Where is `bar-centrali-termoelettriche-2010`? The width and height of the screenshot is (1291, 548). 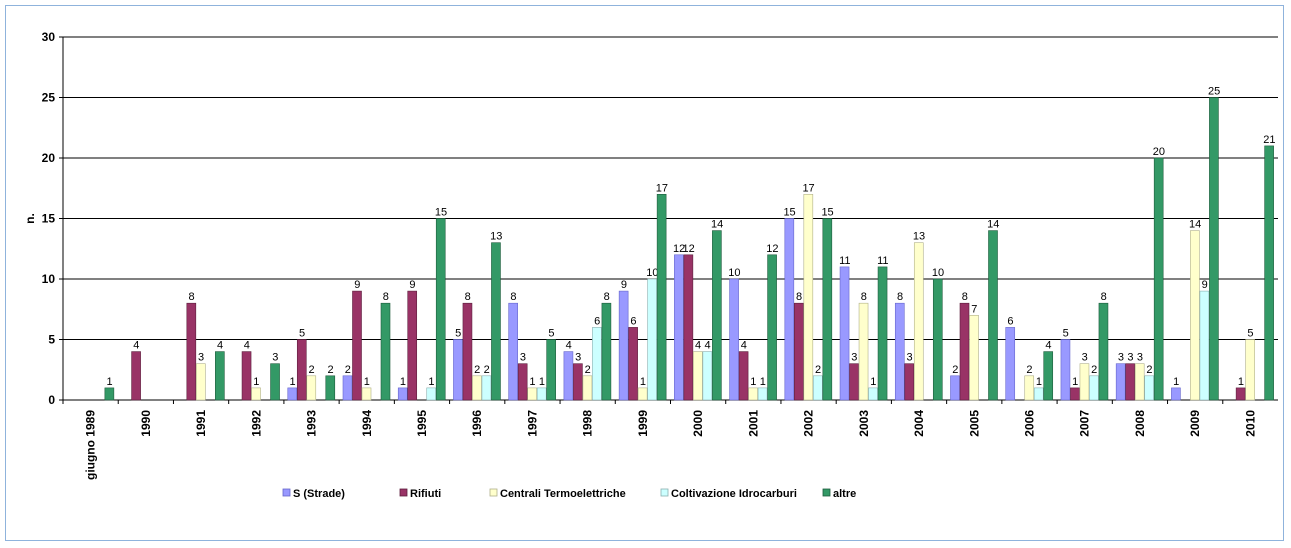
bar-centrali-termoelettriche-2010 is located at coordinates (1250, 370).